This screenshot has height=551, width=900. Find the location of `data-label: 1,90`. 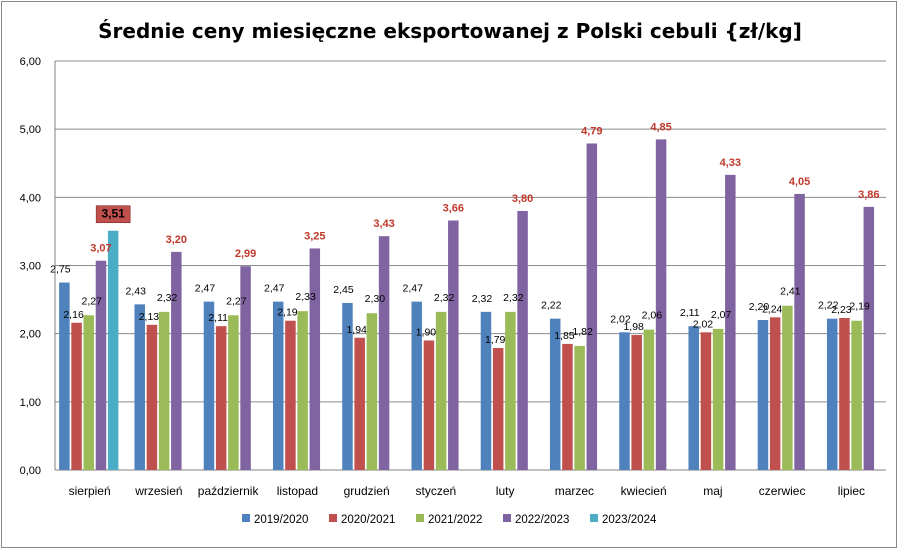

data-label: 1,90 is located at coordinates (426, 332).